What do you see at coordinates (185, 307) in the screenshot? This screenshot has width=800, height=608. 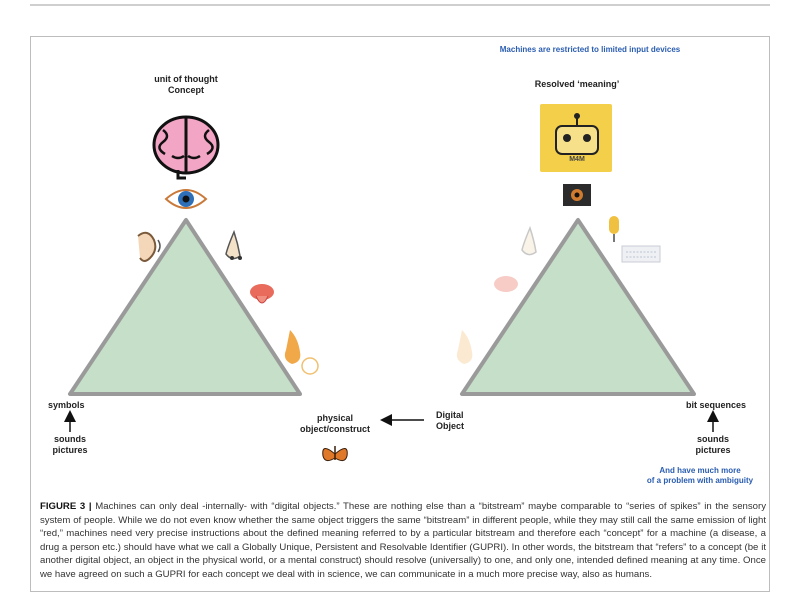 I see `left-triangle` at bounding box center [185, 307].